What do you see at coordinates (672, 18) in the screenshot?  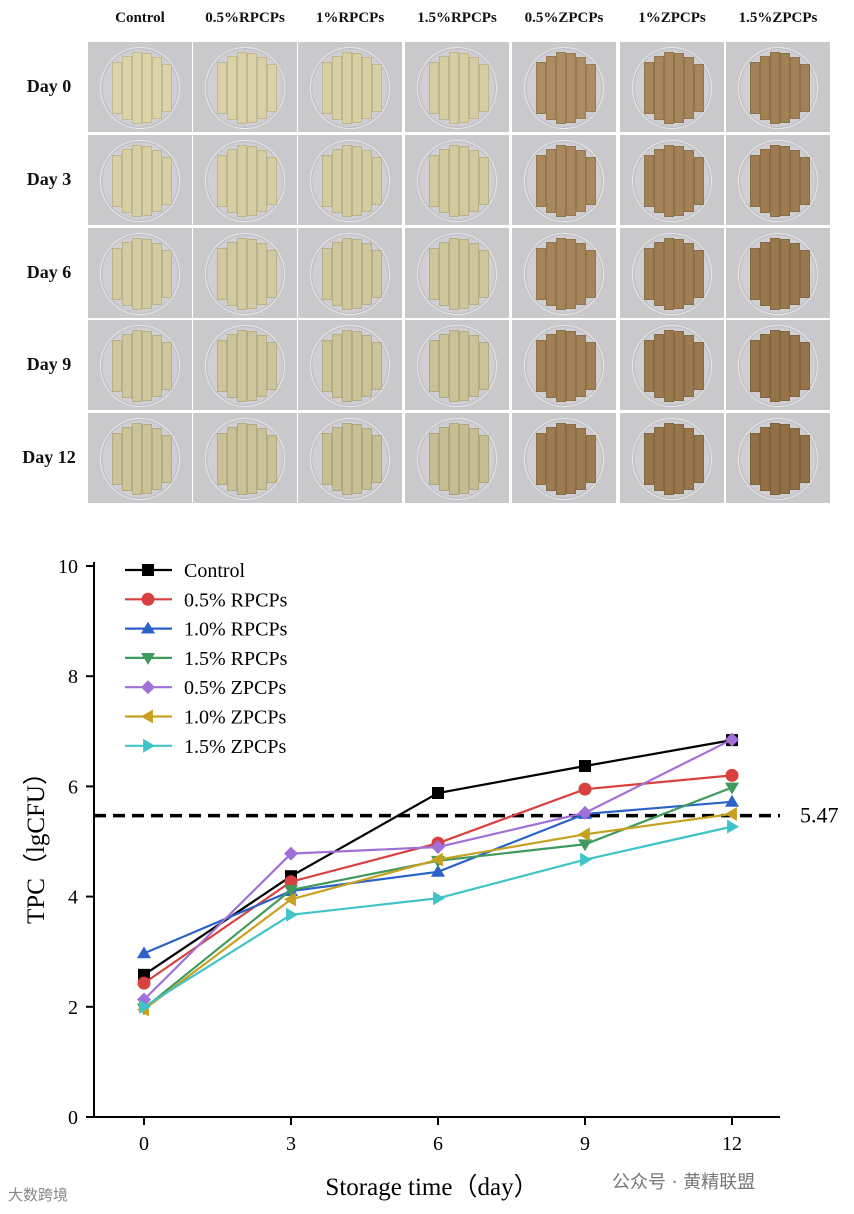 I see `column-header: 1%ZPCPs` at bounding box center [672, 18].